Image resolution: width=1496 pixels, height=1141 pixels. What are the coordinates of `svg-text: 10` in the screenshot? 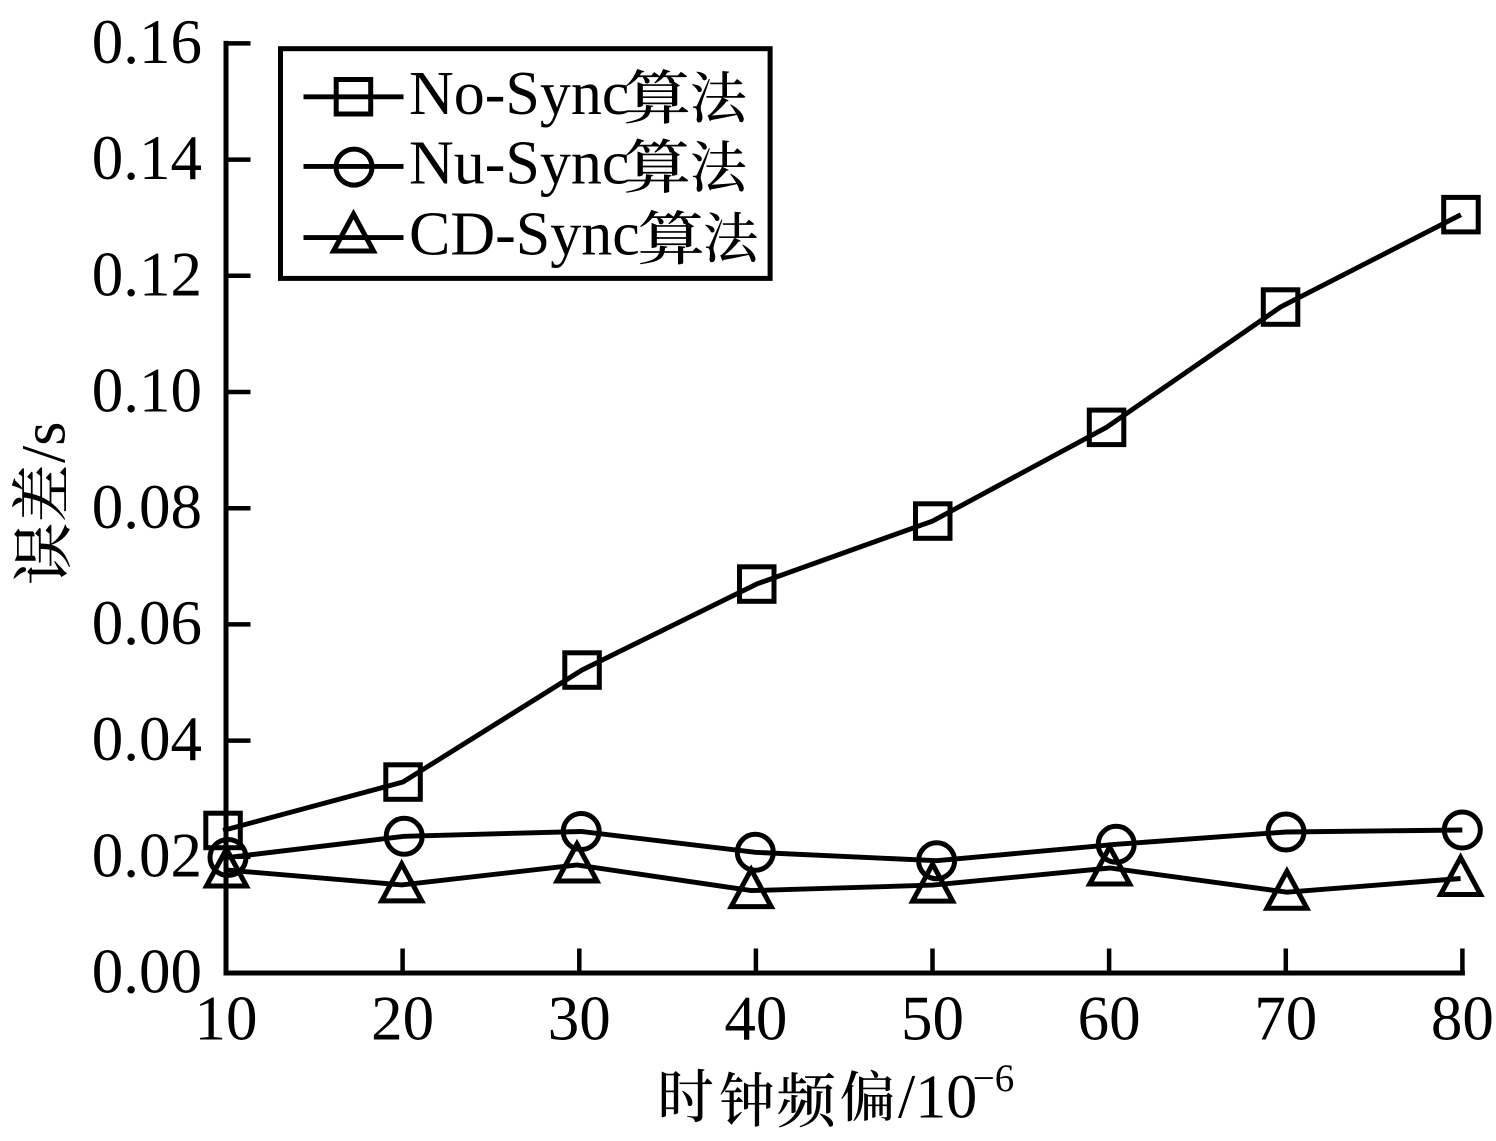 It's located at (226, 1019).